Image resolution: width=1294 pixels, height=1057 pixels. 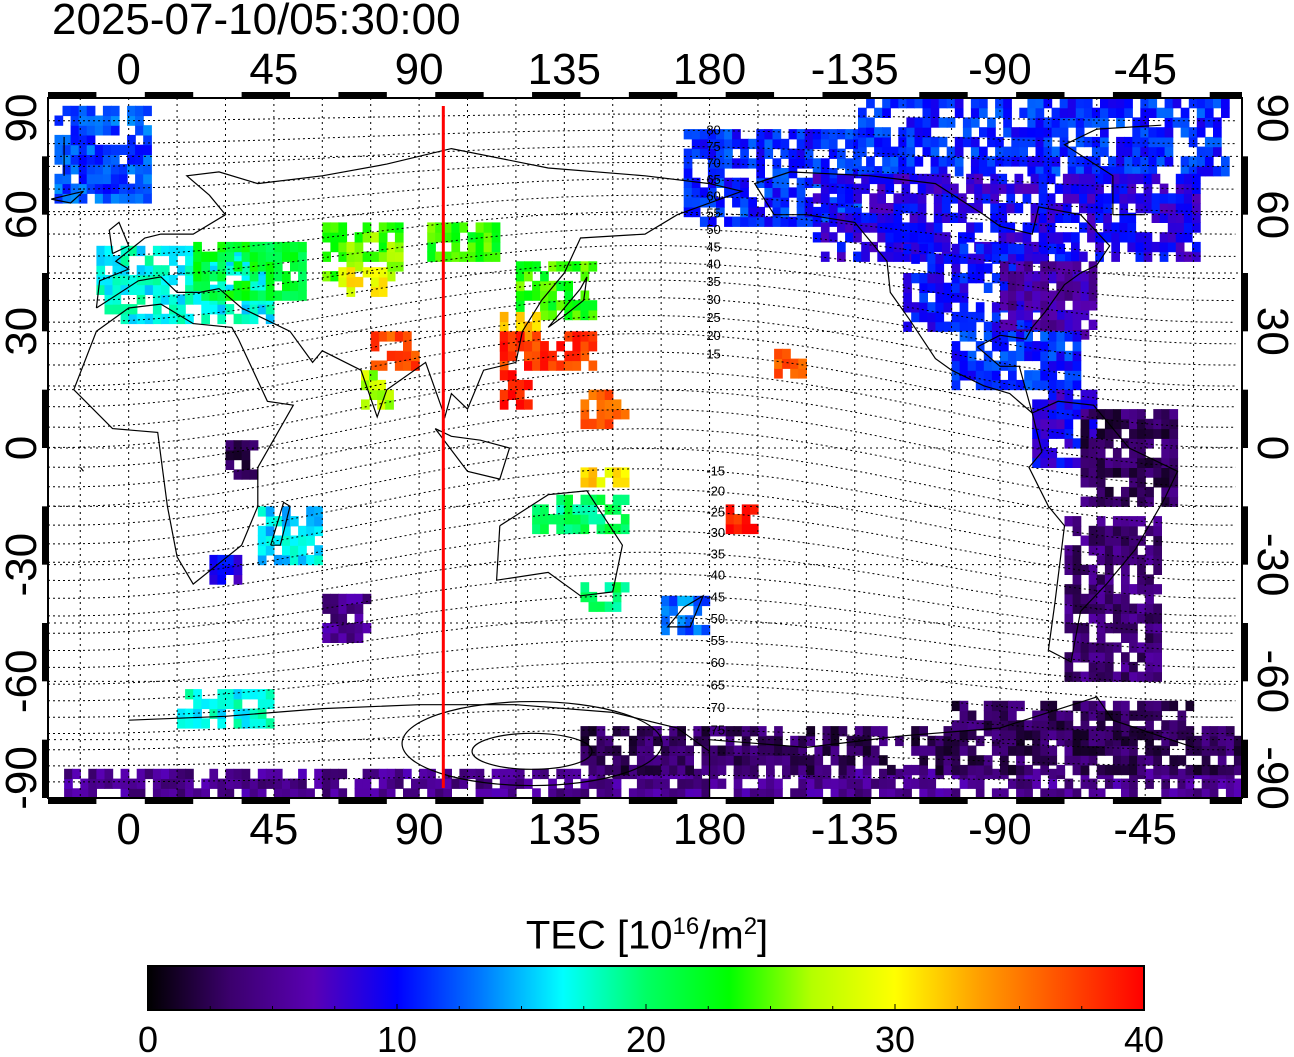 I want to click on top-lon-tick-label: 180, so click(x=709, y=69).